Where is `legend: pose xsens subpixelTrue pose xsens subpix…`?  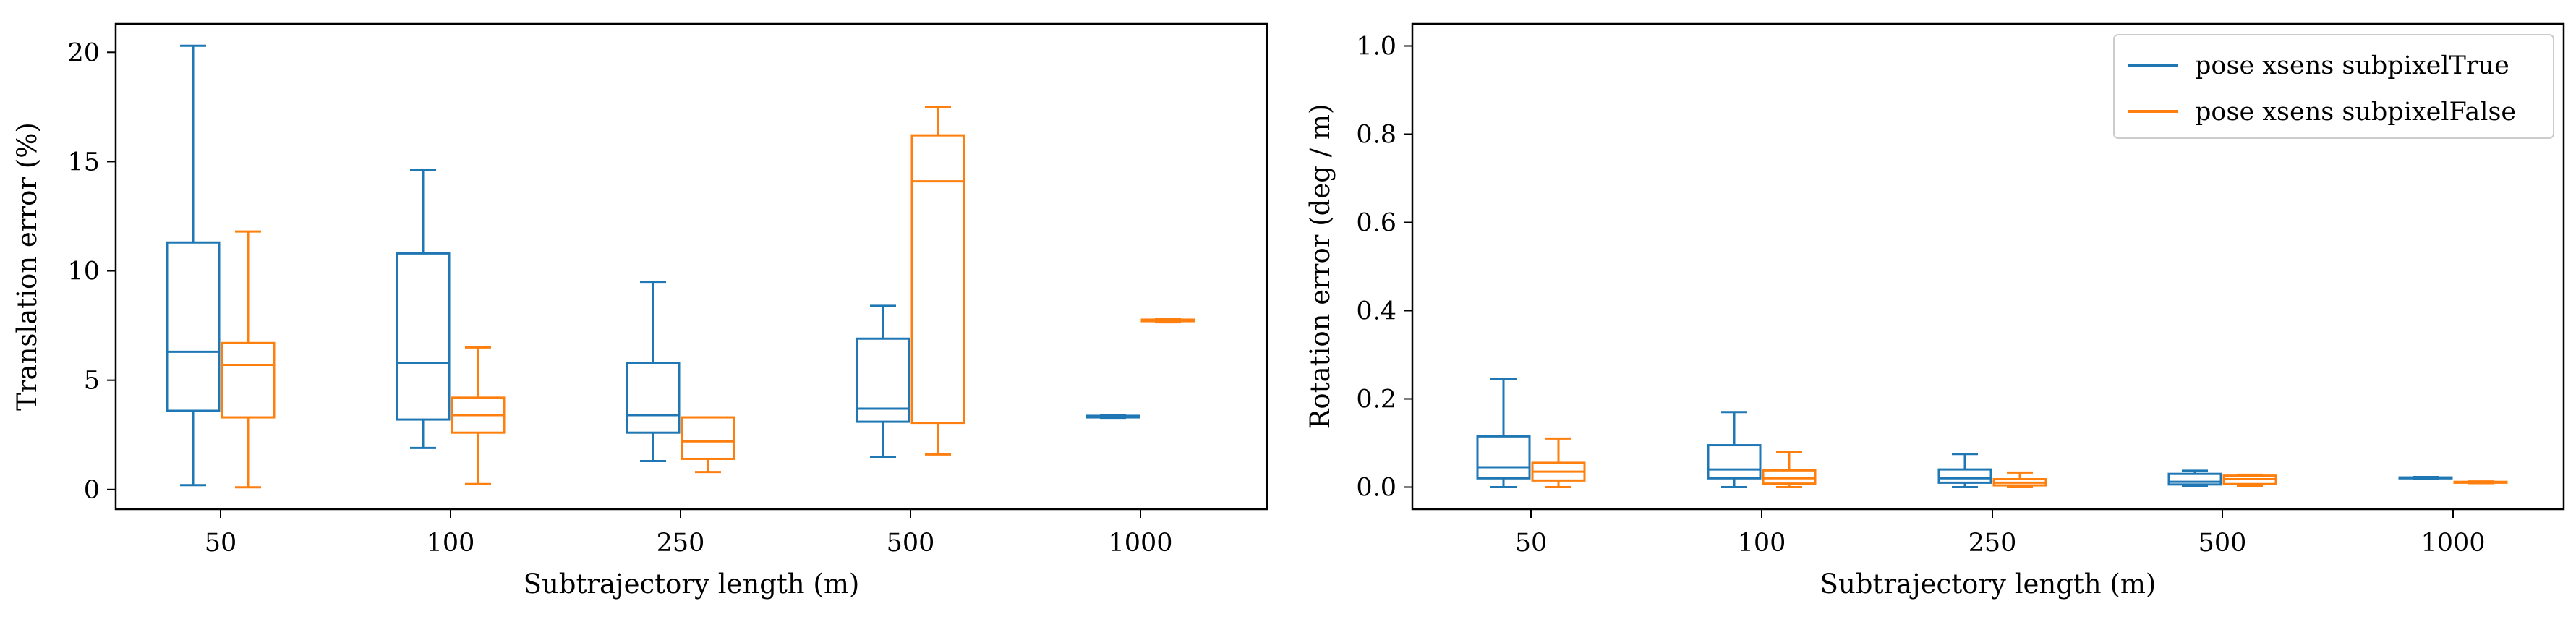
legend: pose xsens subpixelTrue pose xsens subpix… is located at coordinates (2334, 86).